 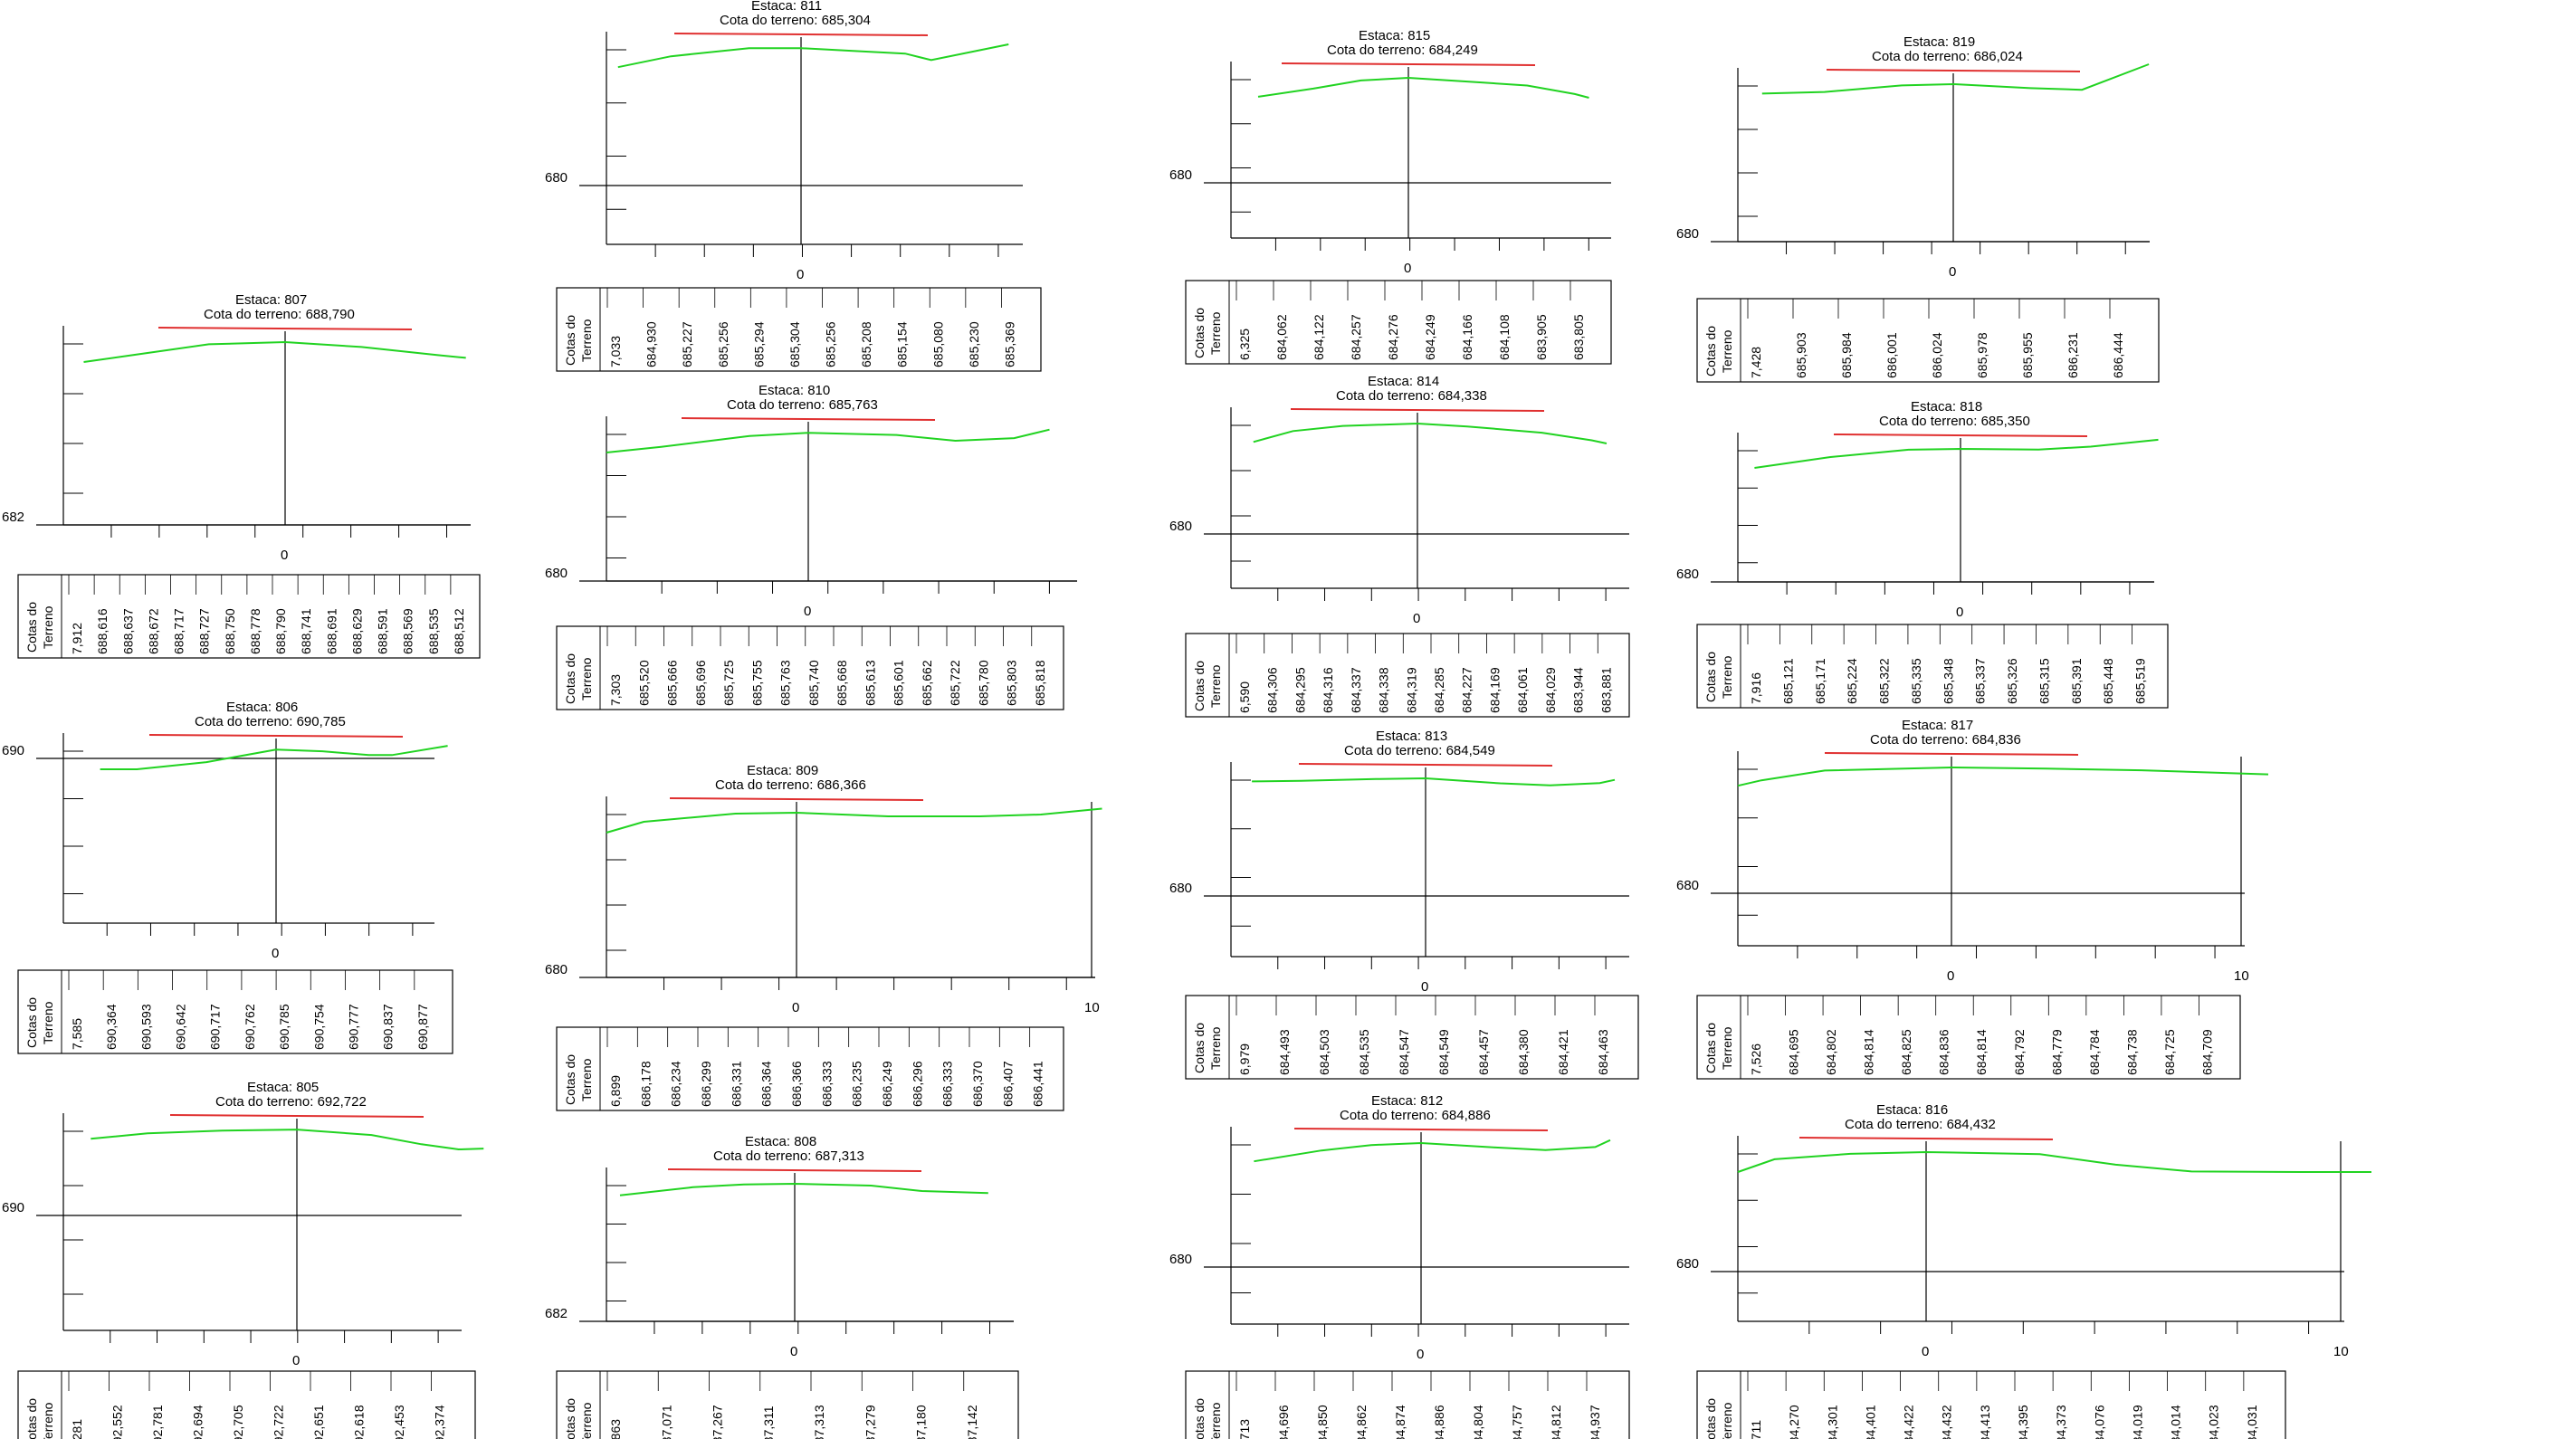 What do you see at coordinates (2012, 681) in the screenshot?
I see `table-value: 685,326` at bounding box center [2012, 681].